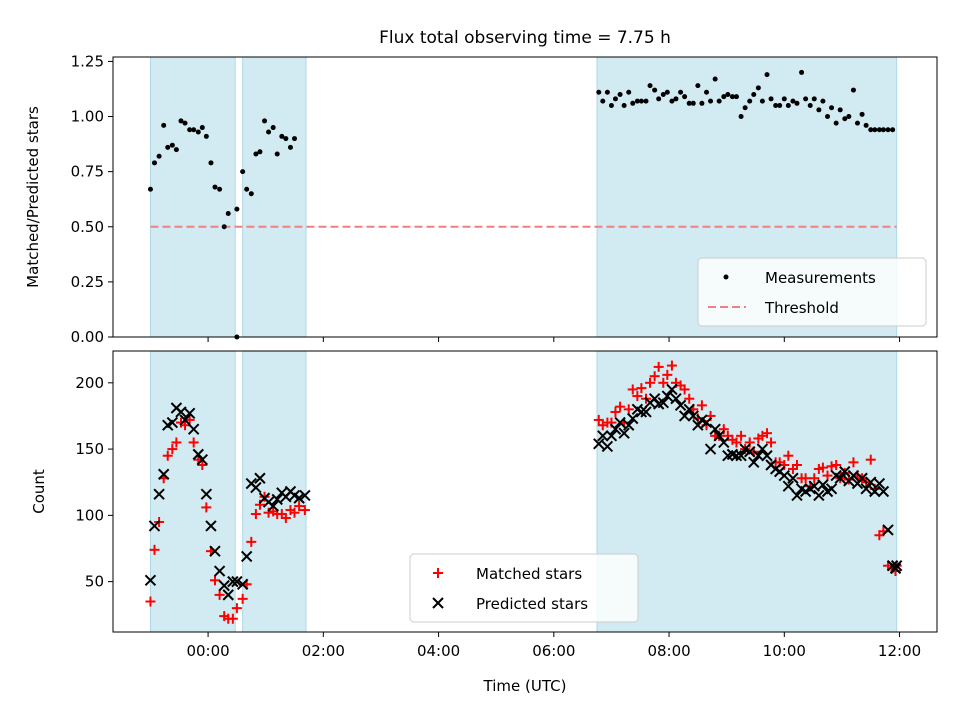 The image size is (960, 724). I want to click on x-tick-label: 02:00, so click(323, 651).